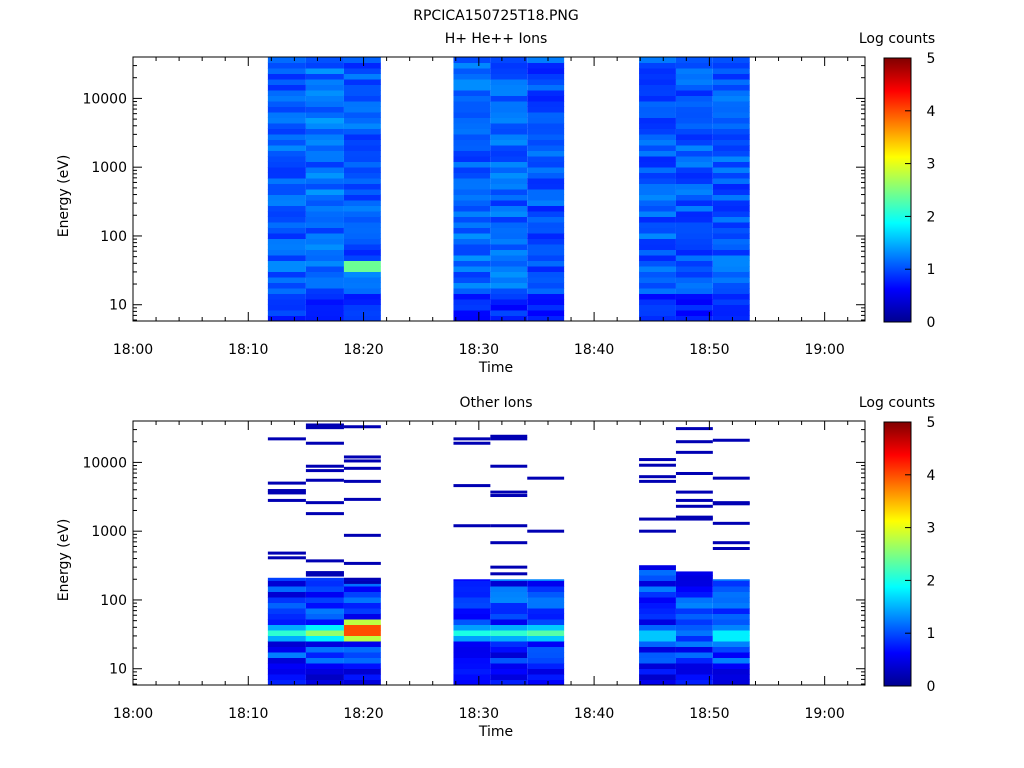 Image resolution: width=1024 pixels, height=768 pixels. Describe the element at coordinates (496, 39) in the screenshot. I see `panel-title: H+ He++ Ions` at that location.